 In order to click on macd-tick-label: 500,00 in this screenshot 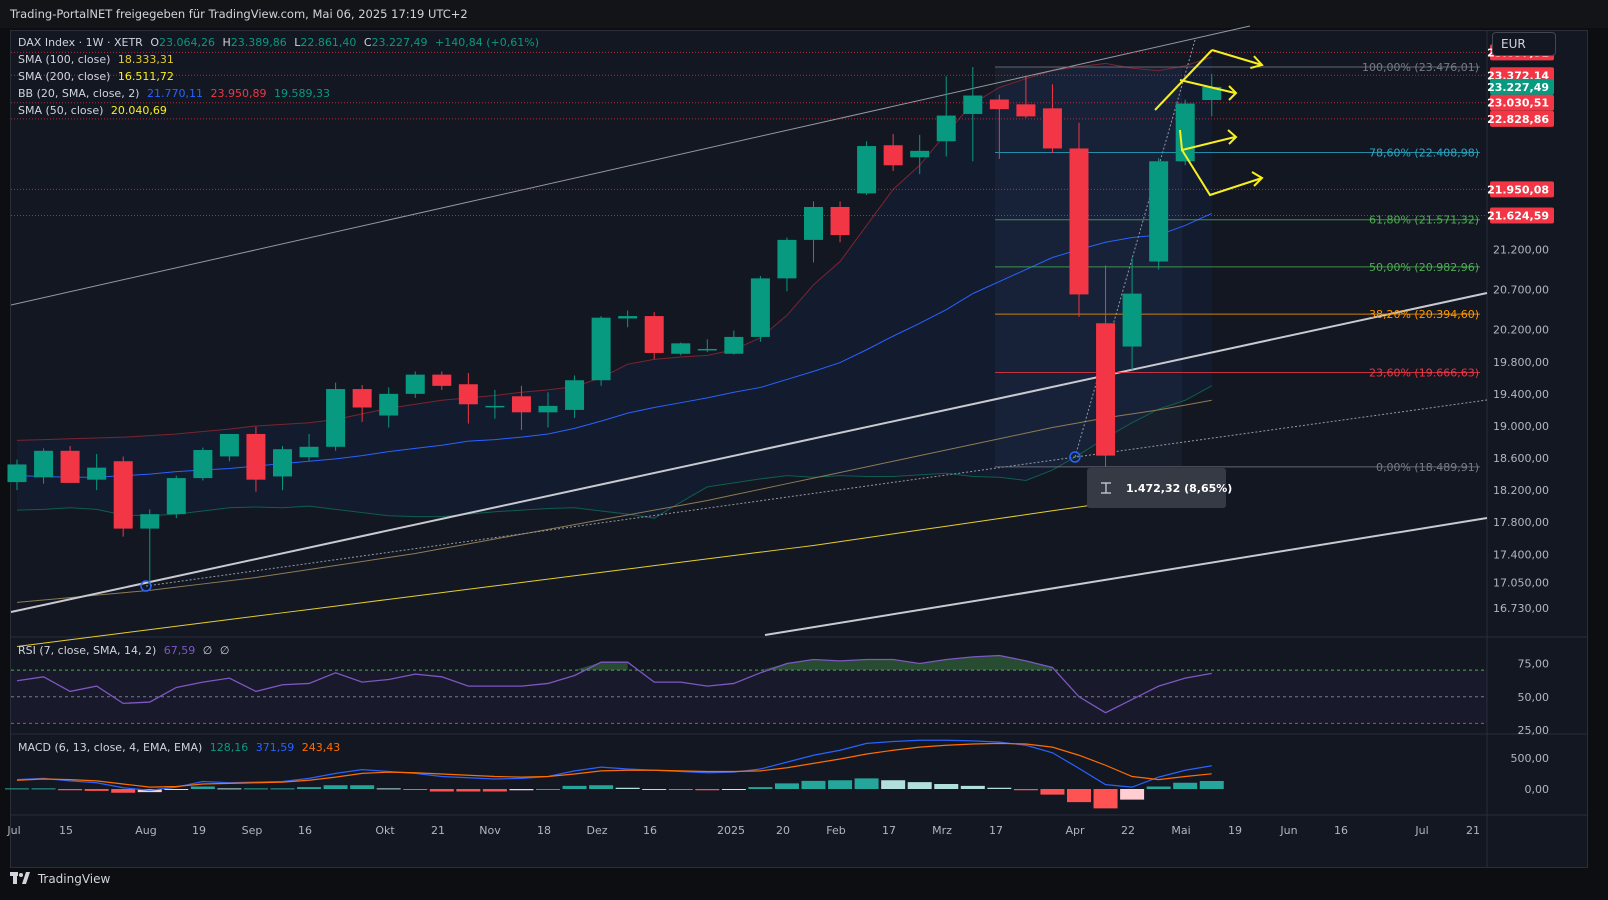, I will do `click(1530, 758)`.